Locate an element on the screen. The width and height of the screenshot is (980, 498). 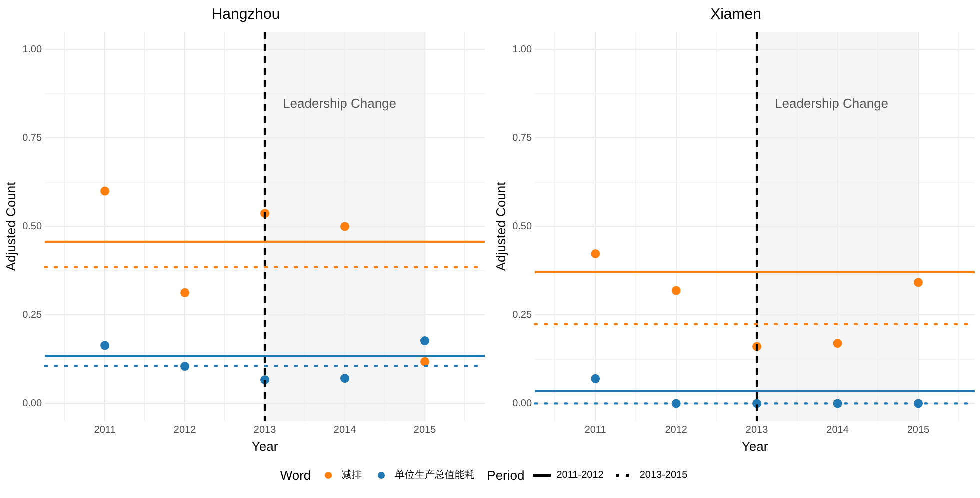
legend-label: 减排 is located at coordinates (352, 475).